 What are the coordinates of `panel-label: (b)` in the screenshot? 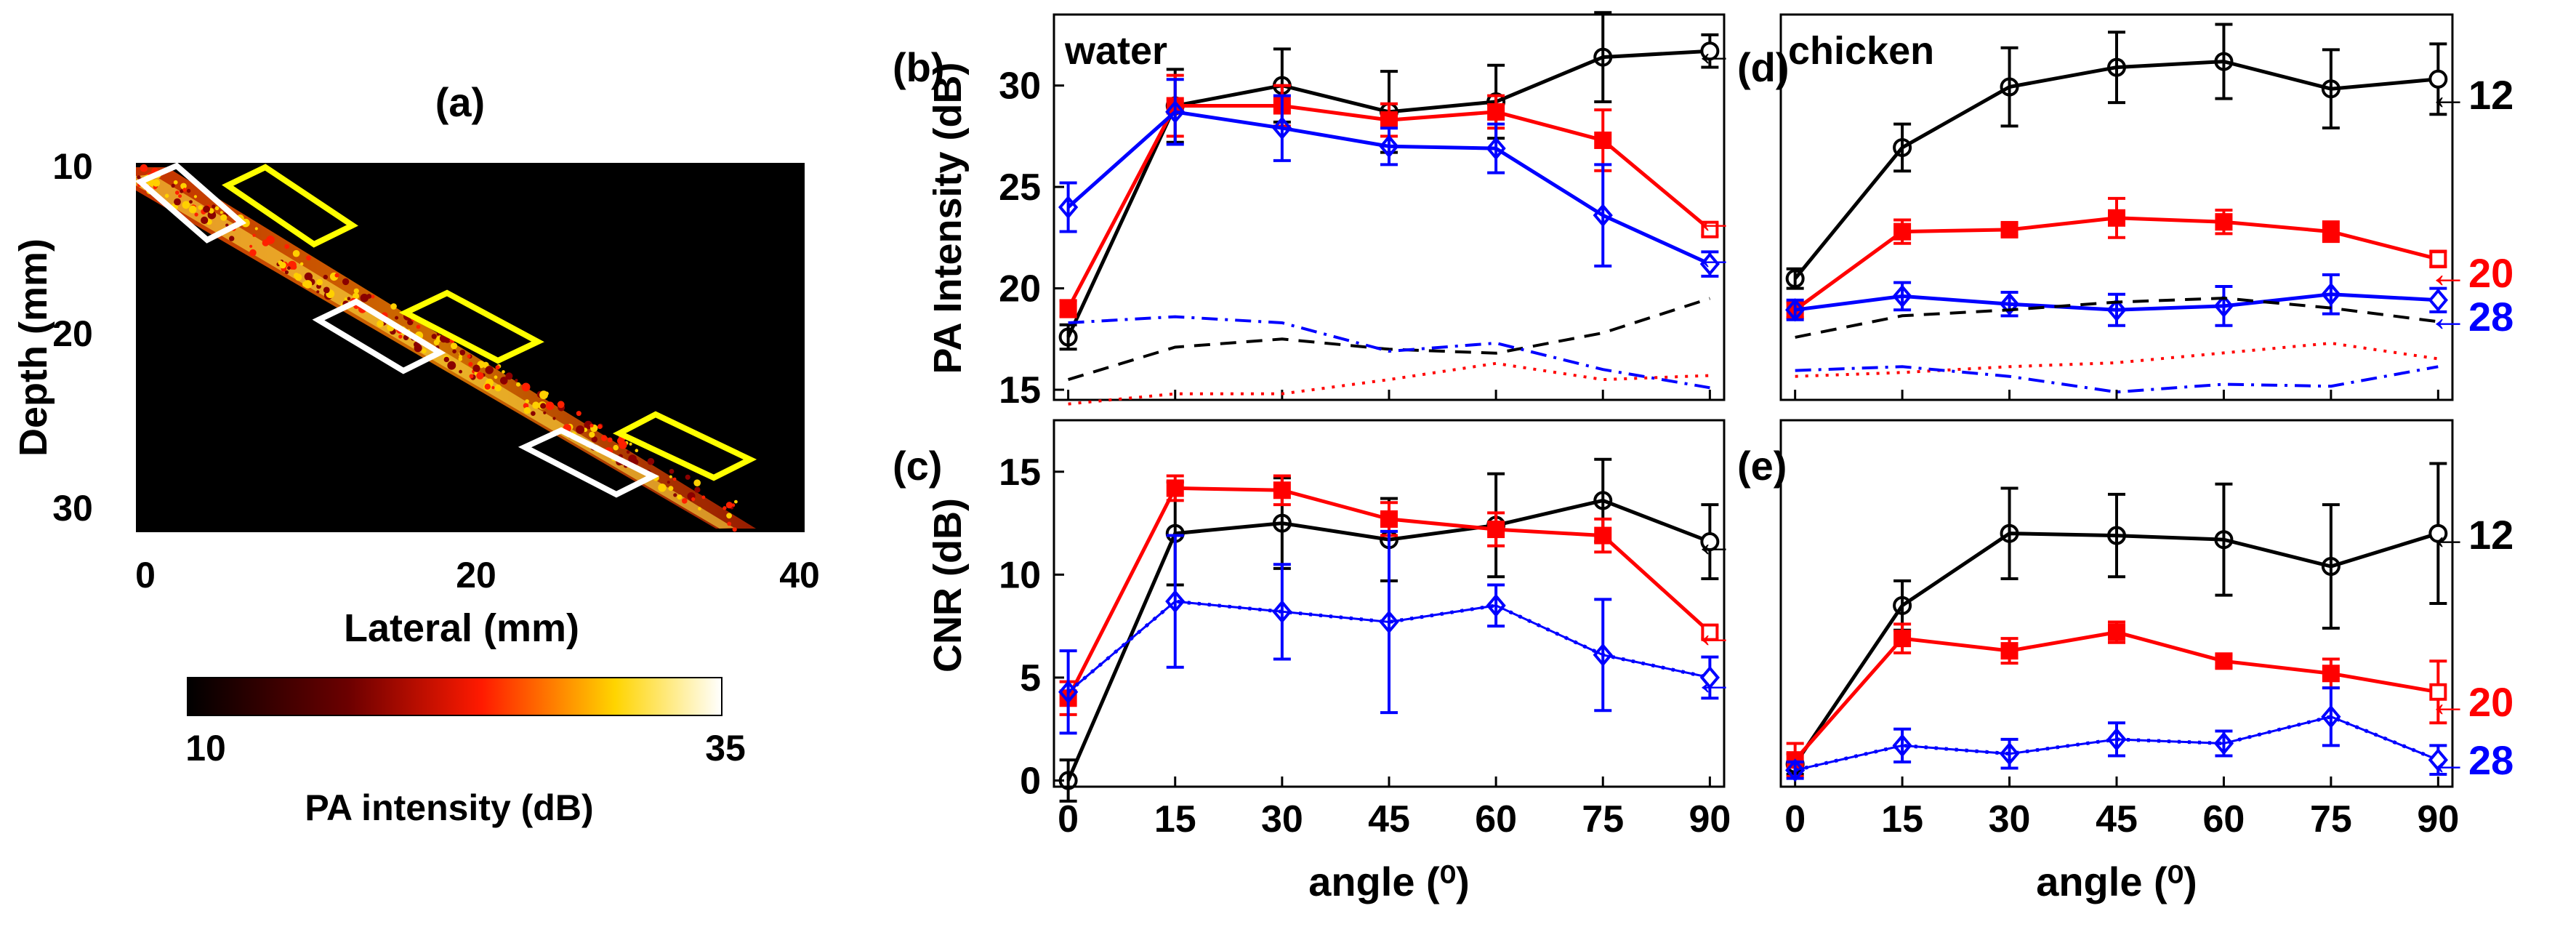 It's located at (919, 67).